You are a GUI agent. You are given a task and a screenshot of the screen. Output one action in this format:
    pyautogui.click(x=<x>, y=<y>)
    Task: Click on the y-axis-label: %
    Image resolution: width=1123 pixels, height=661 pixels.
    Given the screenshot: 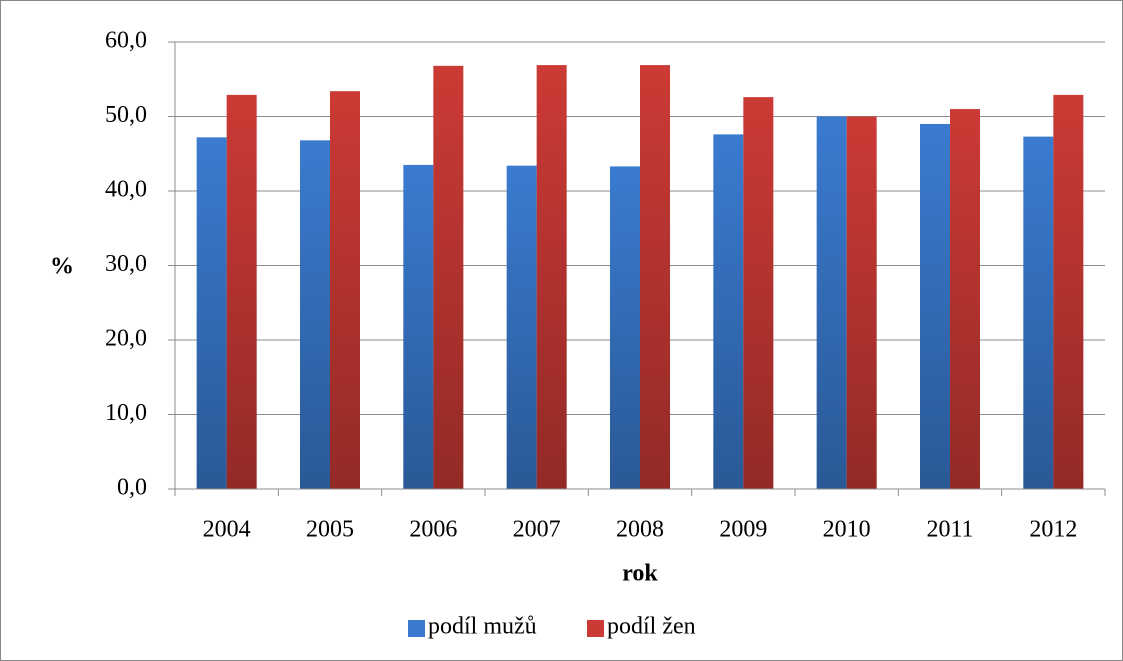 What is the action you would take?
    pyautogui.click(x=62, y=267)
    